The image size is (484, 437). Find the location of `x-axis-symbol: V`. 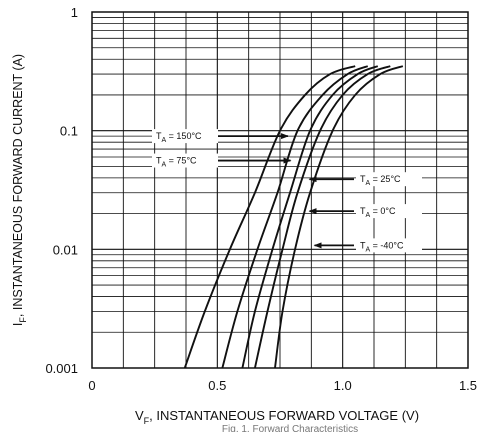

x-axis-symbol: V is located at coordinates (139, 415).